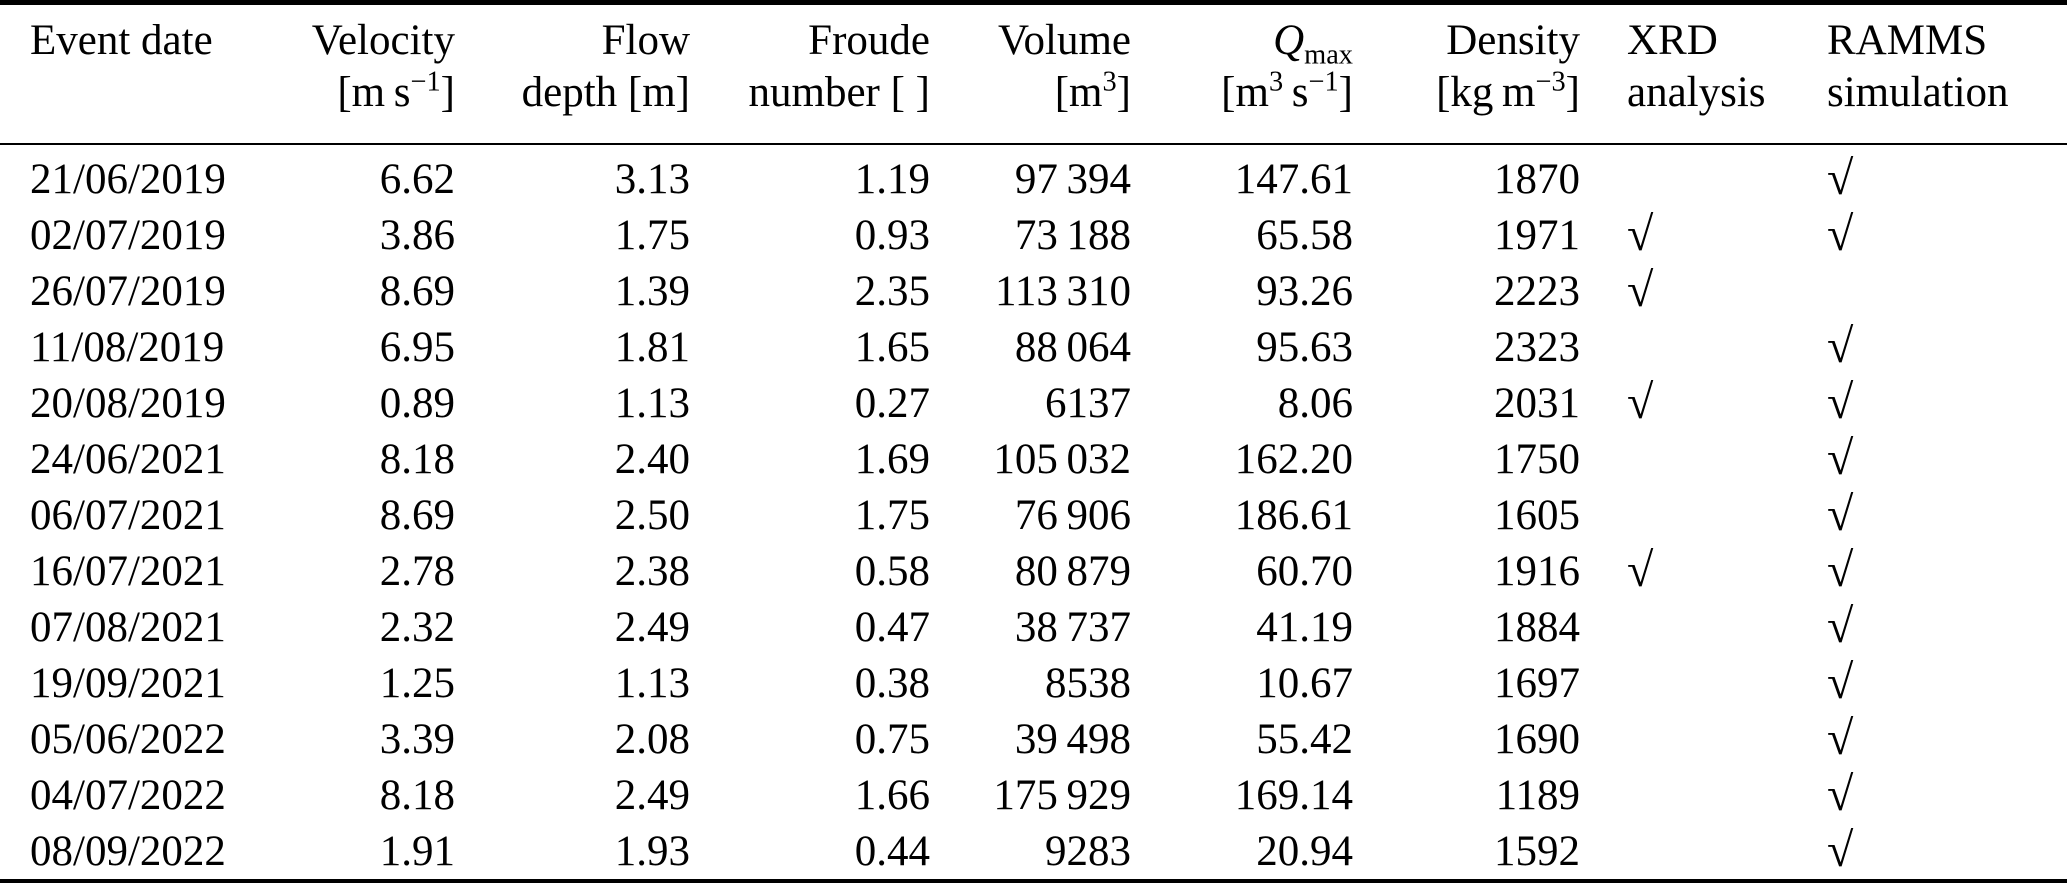 This screenshot has width=2067, height=891. I want to click on volume-cell: 9283, so click(1088, 851).